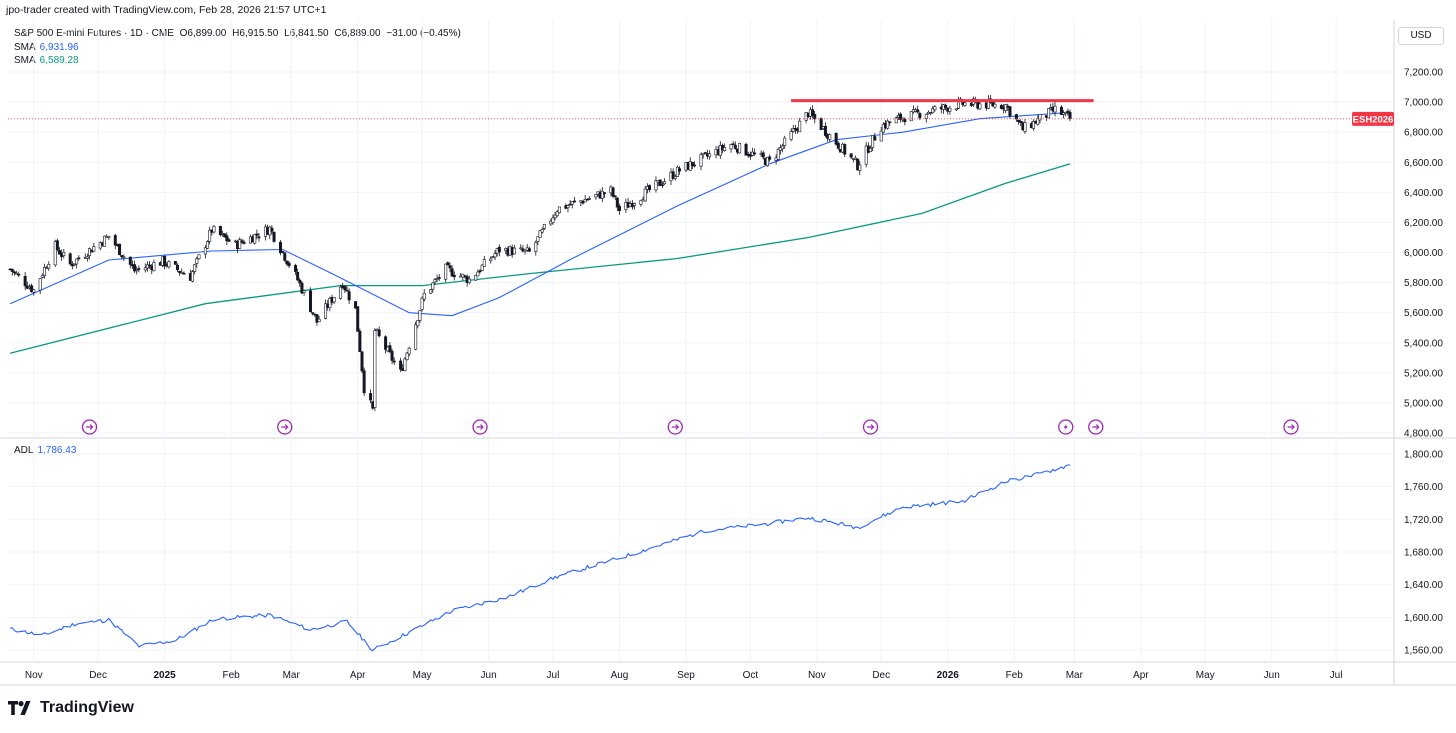 The height and width of the screenshot is (733, 1456). What do you see at coordinates (1421, 36) in the screenshot?
I see `currency-button: USD` at bounding box center [1421, 36].